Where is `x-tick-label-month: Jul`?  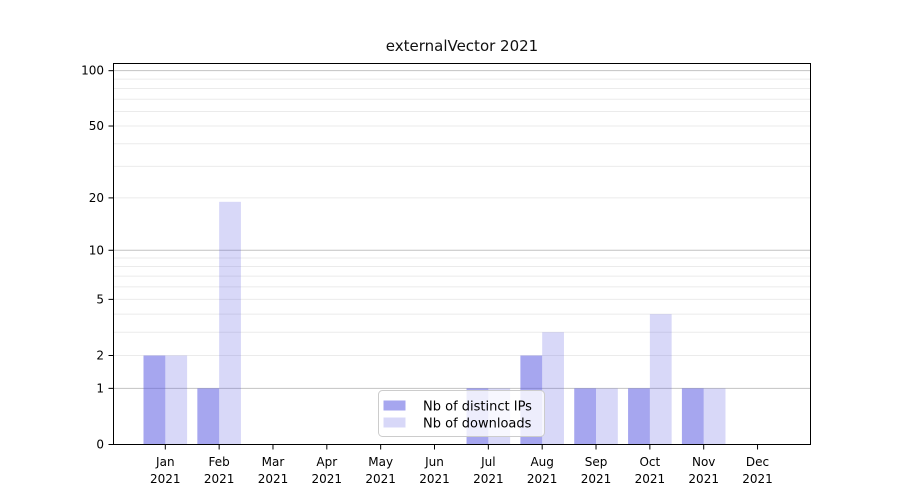 x-tick-label-month: Jul is located at coordinates (487, 462).